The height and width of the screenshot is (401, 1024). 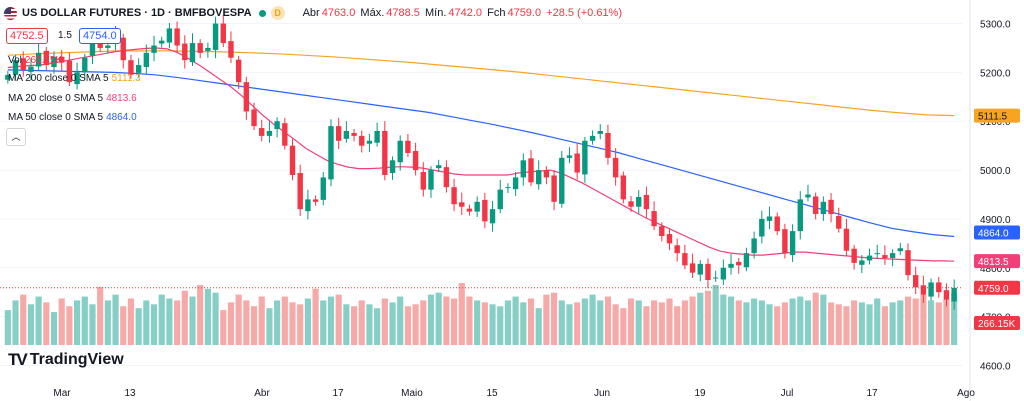 What do you see at coordinates (16, 137) in the screenshot?
I see `chevron-up-icon: ︿` at bounding box center [16, 137].